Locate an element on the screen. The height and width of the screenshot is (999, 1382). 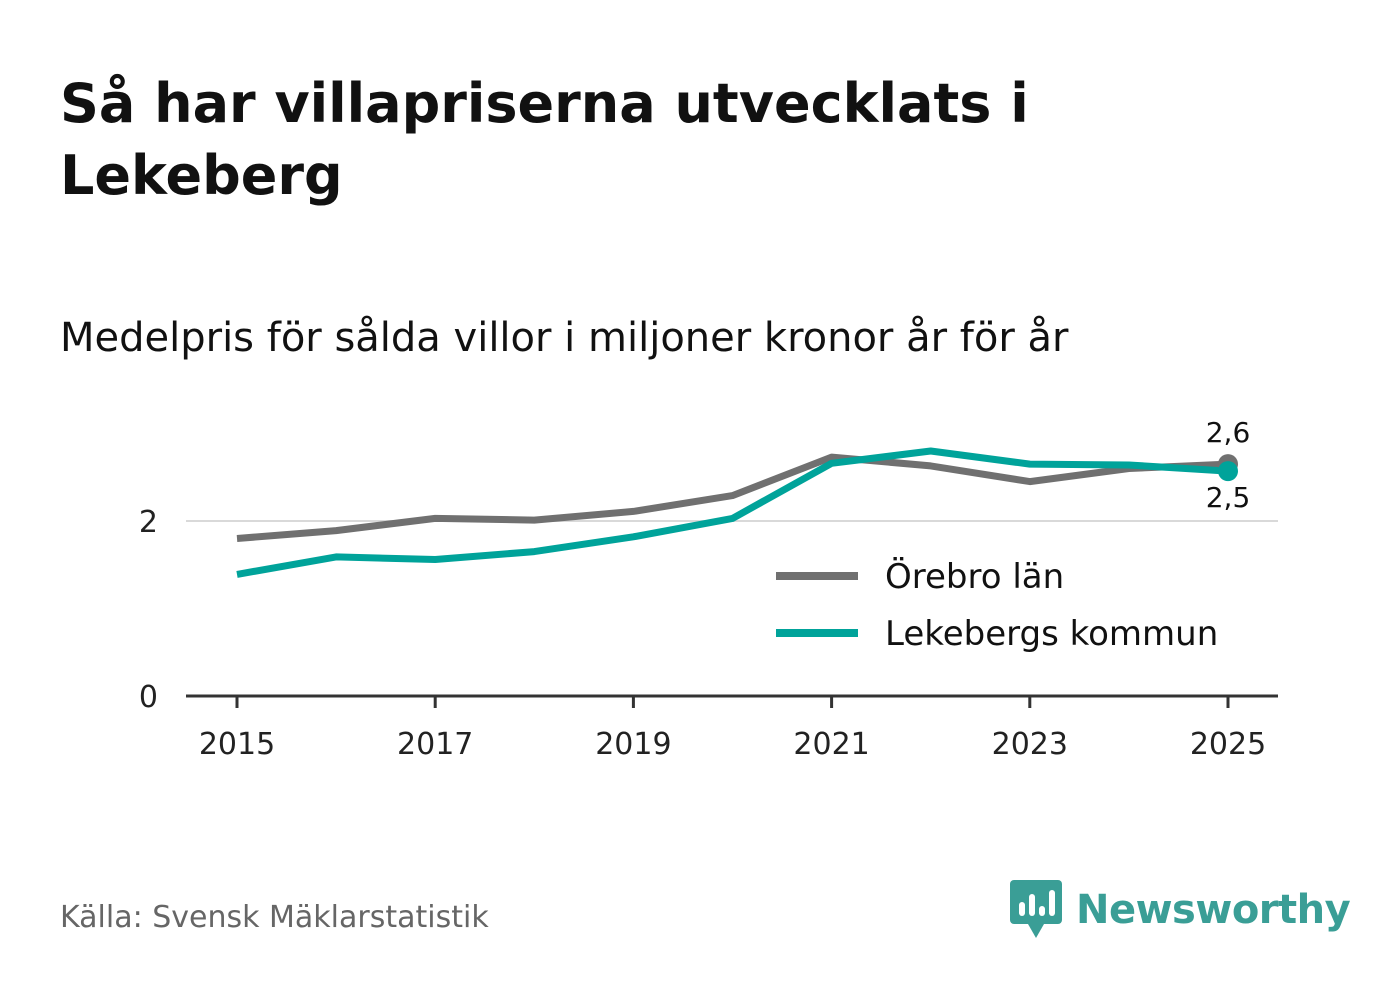
end-label-lekebergs-kommun: 2,5 is located at coordinates (1228, 497).